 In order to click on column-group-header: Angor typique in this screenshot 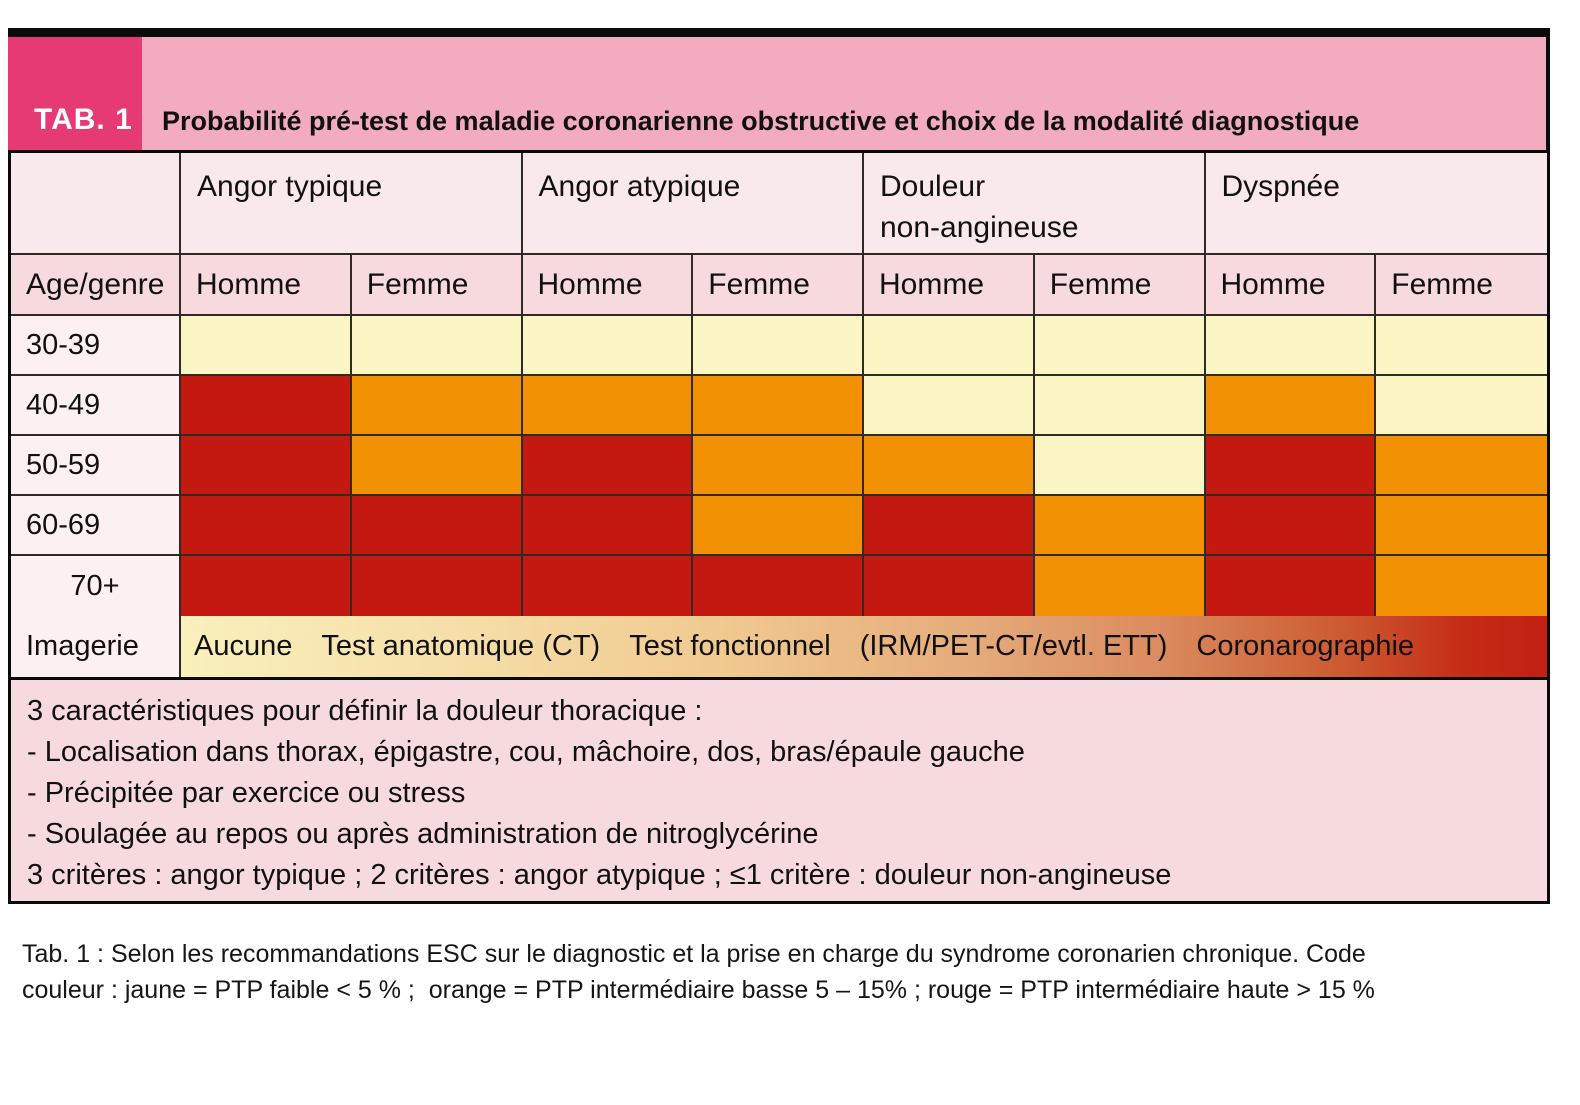, I will do `click(352, 203)`.